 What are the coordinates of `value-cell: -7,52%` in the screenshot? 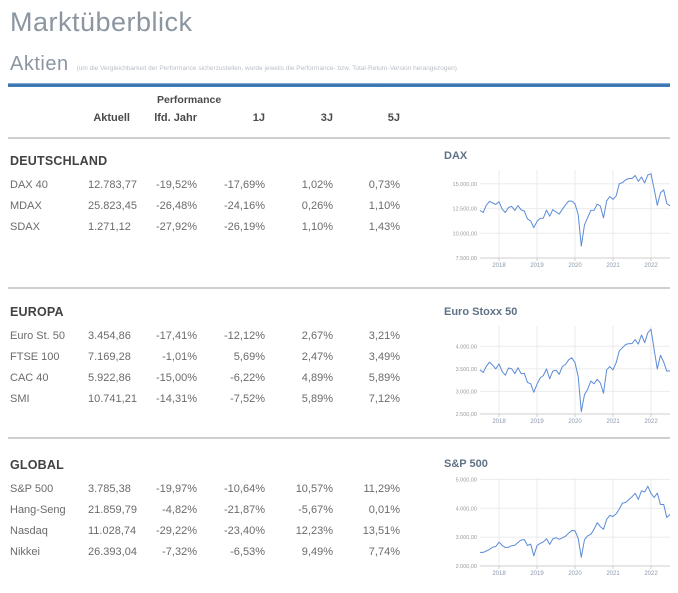 It's located at (247, 399).